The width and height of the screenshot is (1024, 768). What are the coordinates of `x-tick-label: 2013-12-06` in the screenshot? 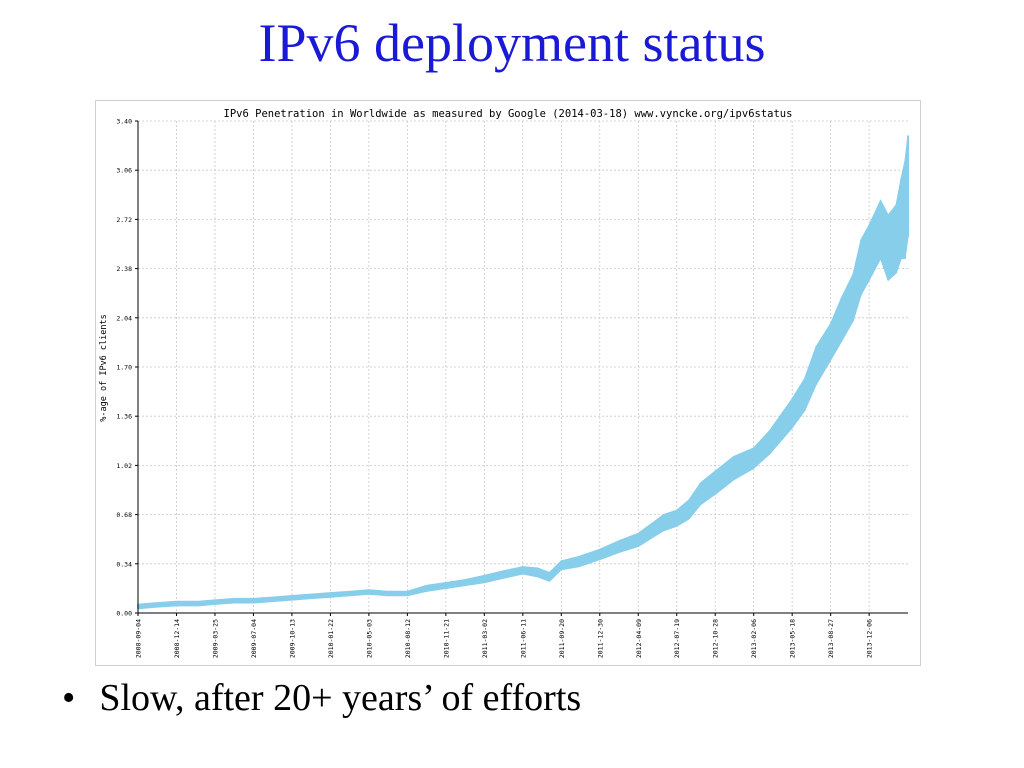 It's located at (870, 638).